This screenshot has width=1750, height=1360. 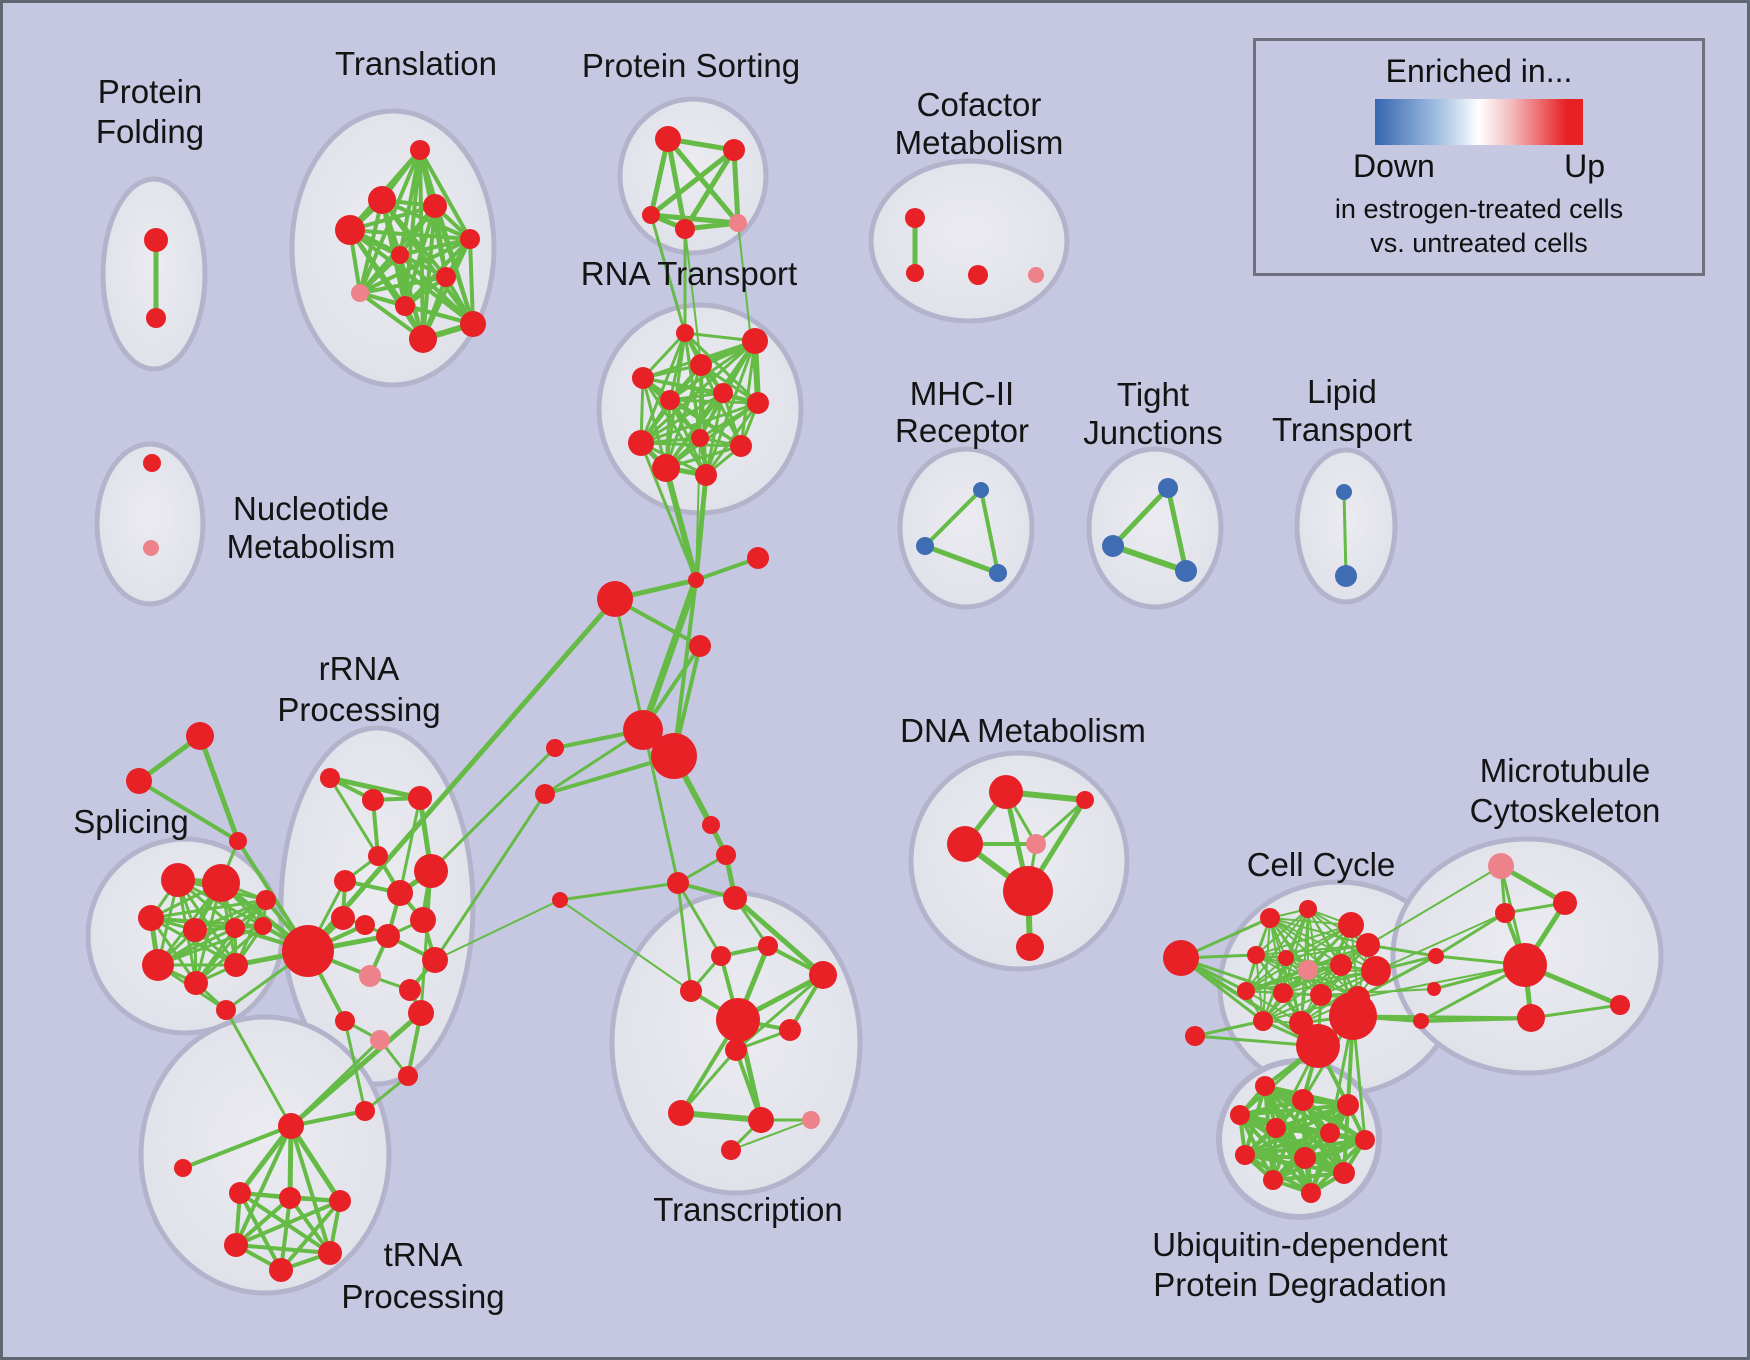 What do you see at coordinates (965, 844) in the screenshot?
I see `network-node-d2` at bounding box center [965, 844].